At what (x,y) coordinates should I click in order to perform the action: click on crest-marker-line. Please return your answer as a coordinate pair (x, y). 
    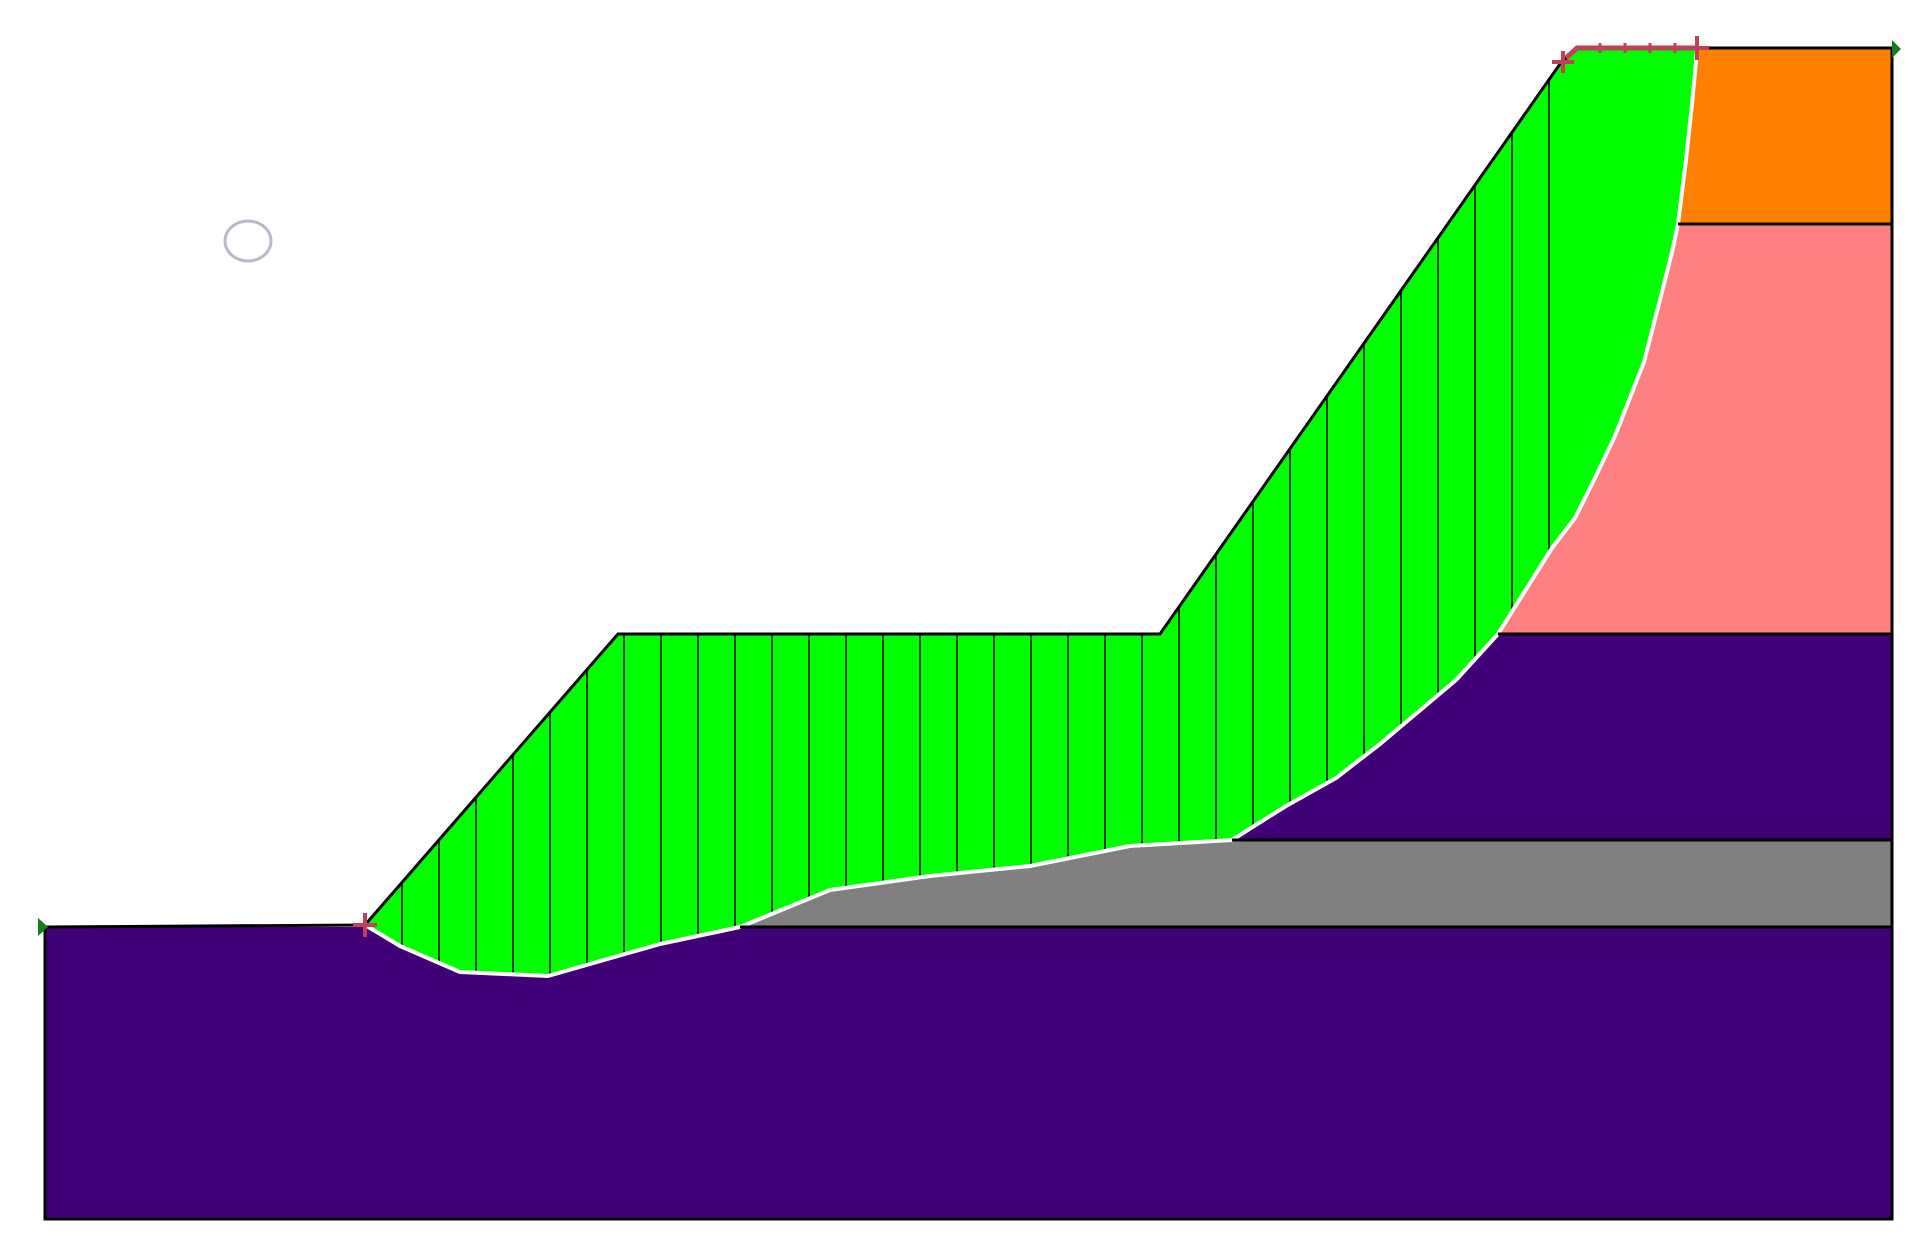
    Looking at the image, I should click on (1630, 52).